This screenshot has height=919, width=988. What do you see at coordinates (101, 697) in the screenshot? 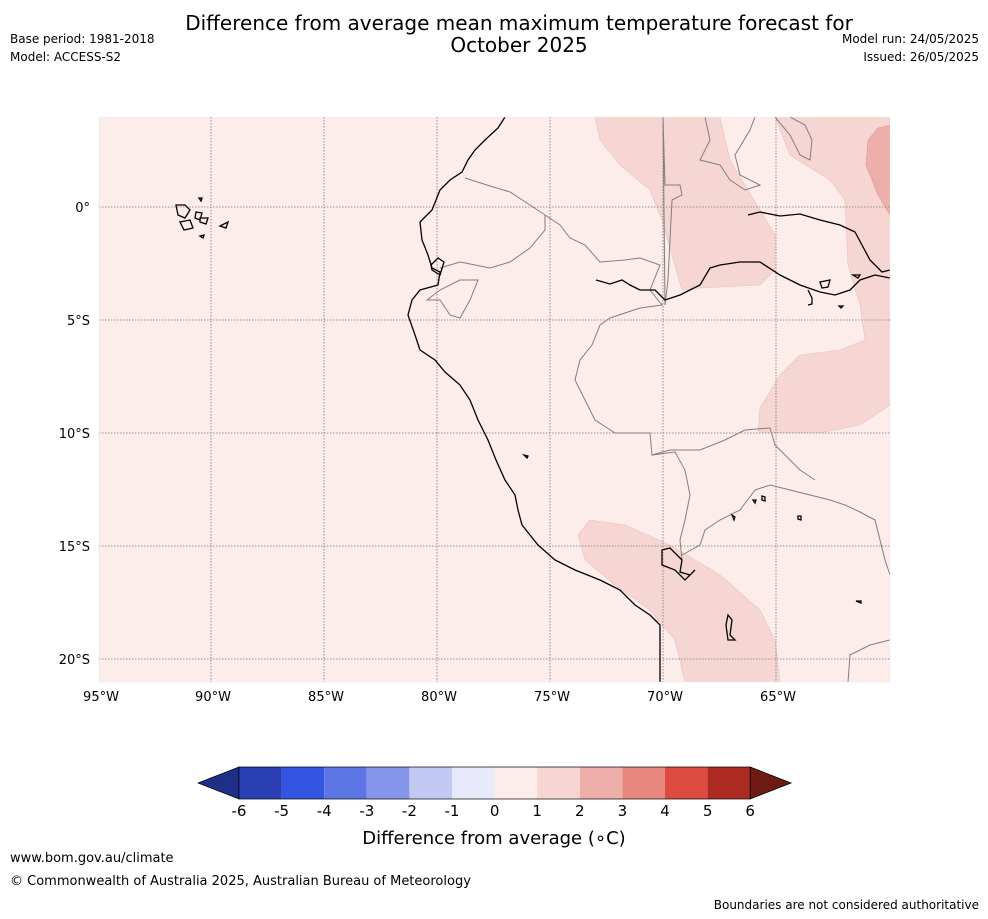
I see `lon-label: 95°W` at bounding box center [101, 697].